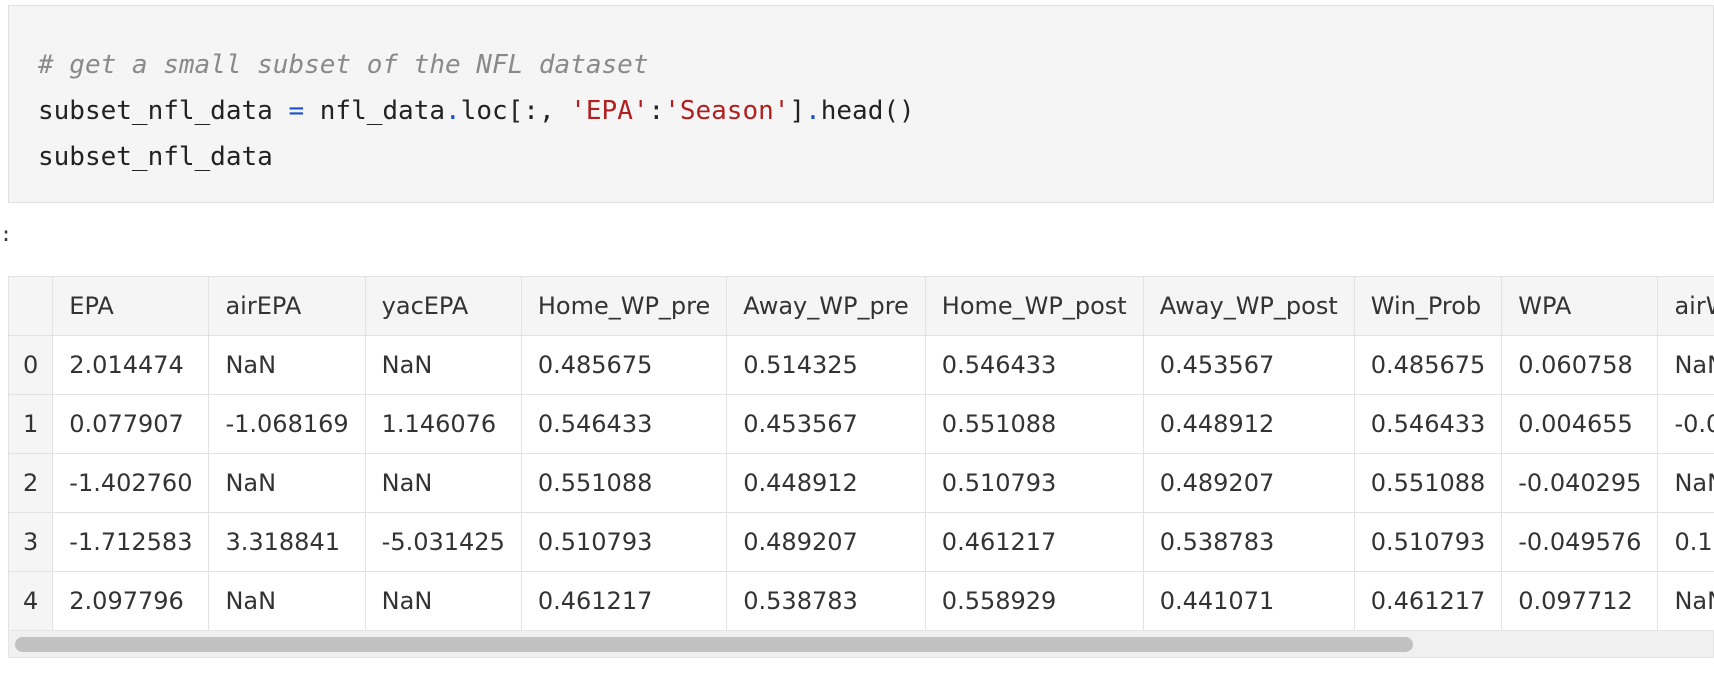  Describe the element at coordinates (155, 157) in the screenshot. I see `code-line-output-var: subset_nfl_data` at that location.